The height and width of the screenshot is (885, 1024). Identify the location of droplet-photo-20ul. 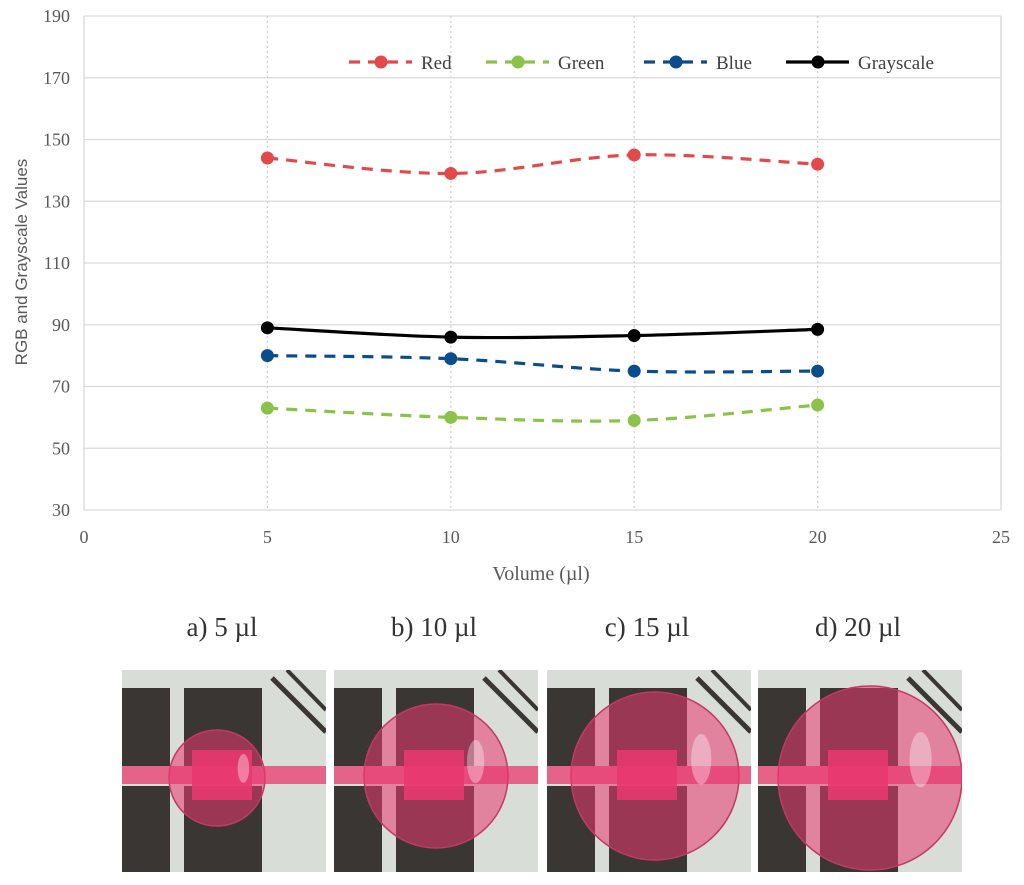
(860, 771).